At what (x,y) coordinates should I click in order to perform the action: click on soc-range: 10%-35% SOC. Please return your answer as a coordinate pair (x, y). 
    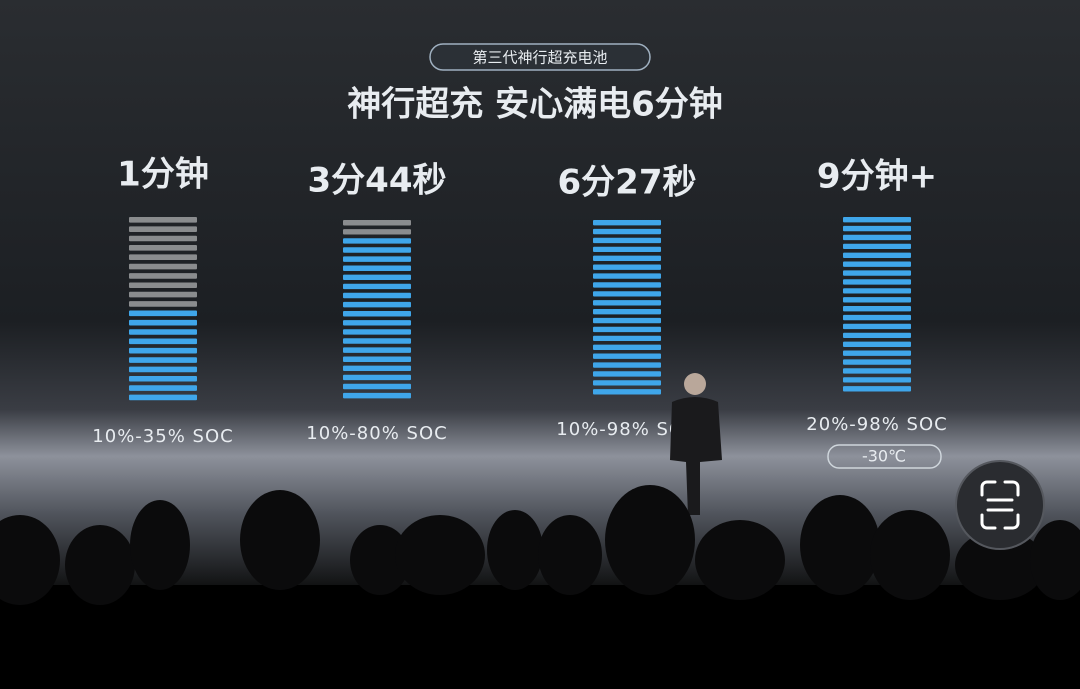
    Looking at the image, I should click on (162, 436).